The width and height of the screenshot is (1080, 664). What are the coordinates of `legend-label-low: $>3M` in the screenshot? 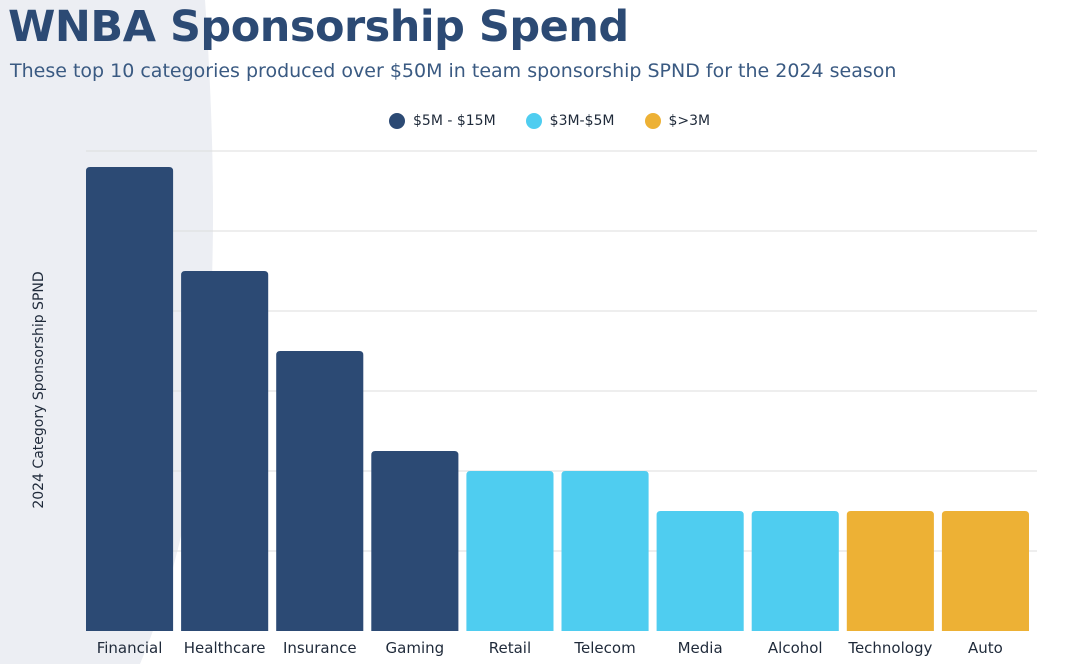 It's located at (689, 121).